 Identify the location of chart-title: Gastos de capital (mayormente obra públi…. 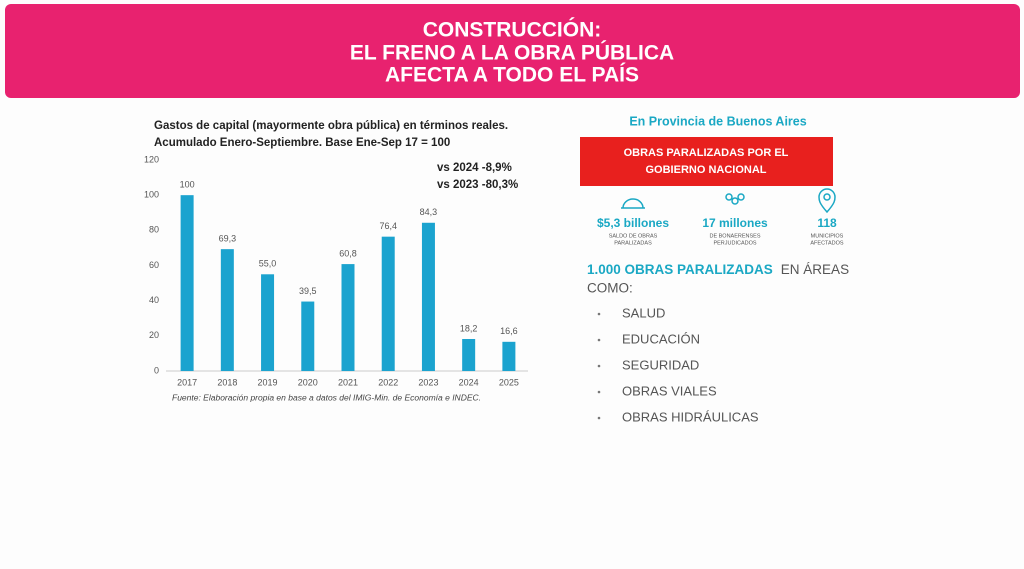
(331, 126).